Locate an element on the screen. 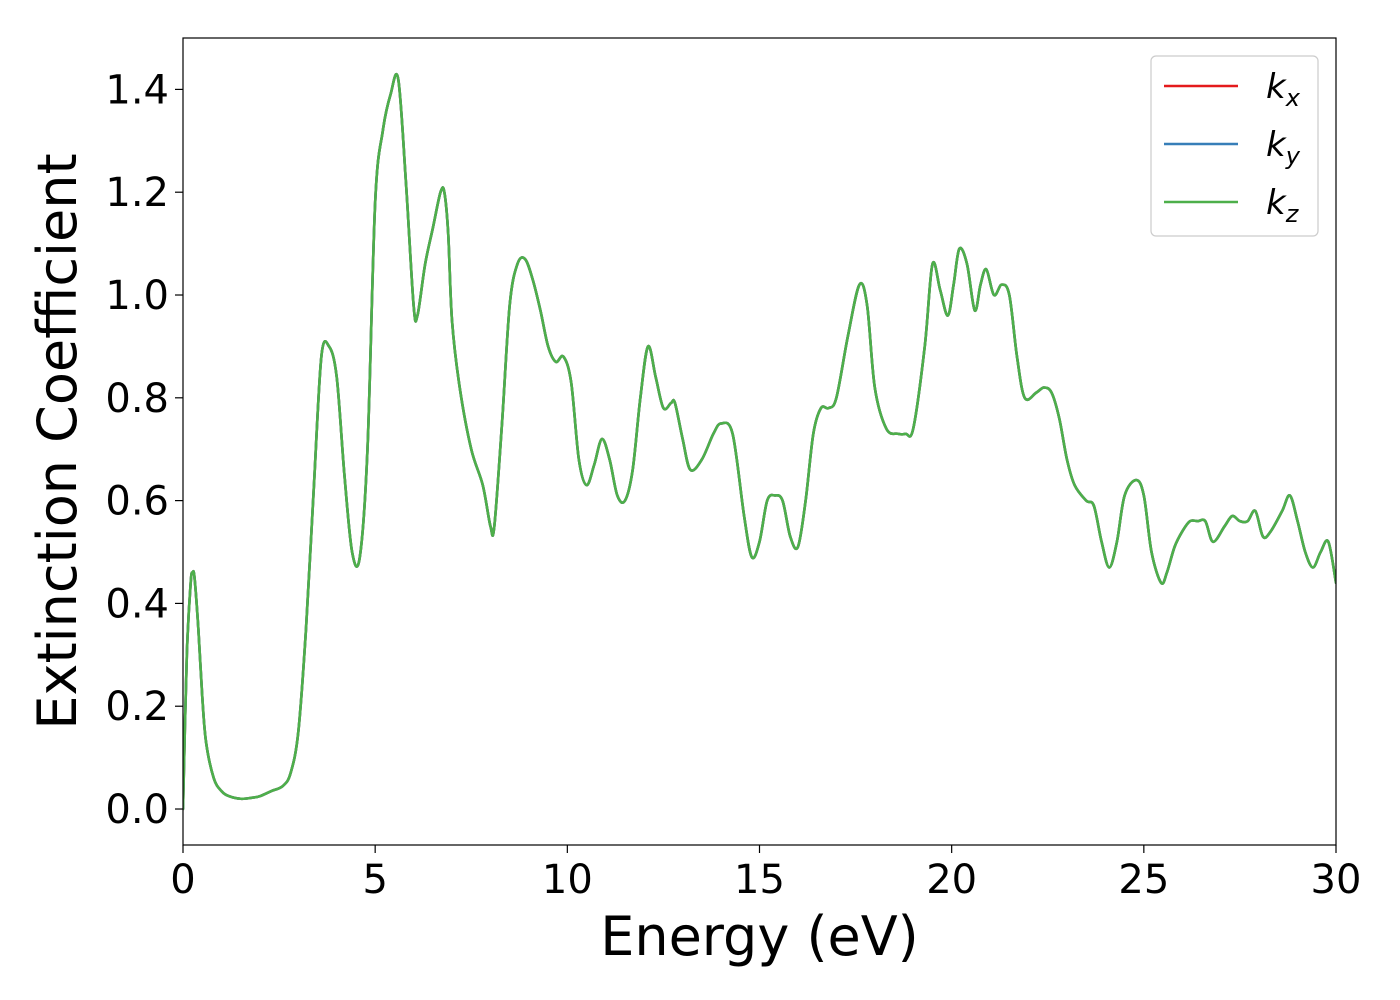 This screenshot has width=1400, height=1000. legend-label-subscript: z is located at coordinates (1292, 214).